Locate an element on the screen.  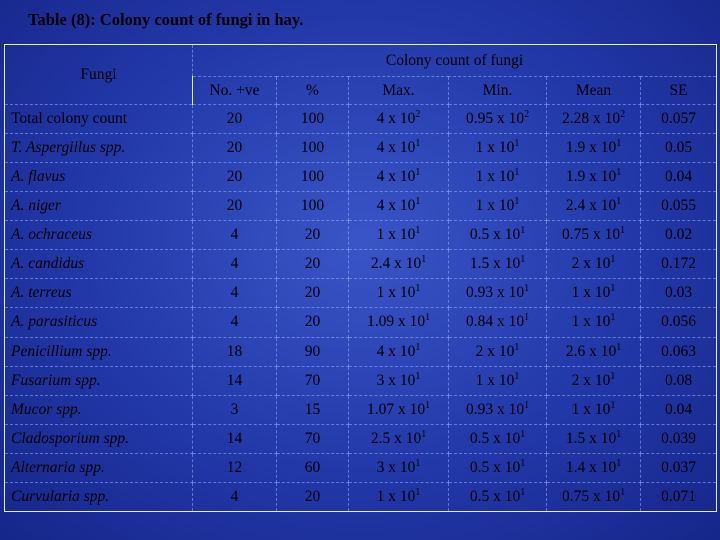
max-cell-mantissa: 2.5 x 10 is located at coordinates (396, 438).